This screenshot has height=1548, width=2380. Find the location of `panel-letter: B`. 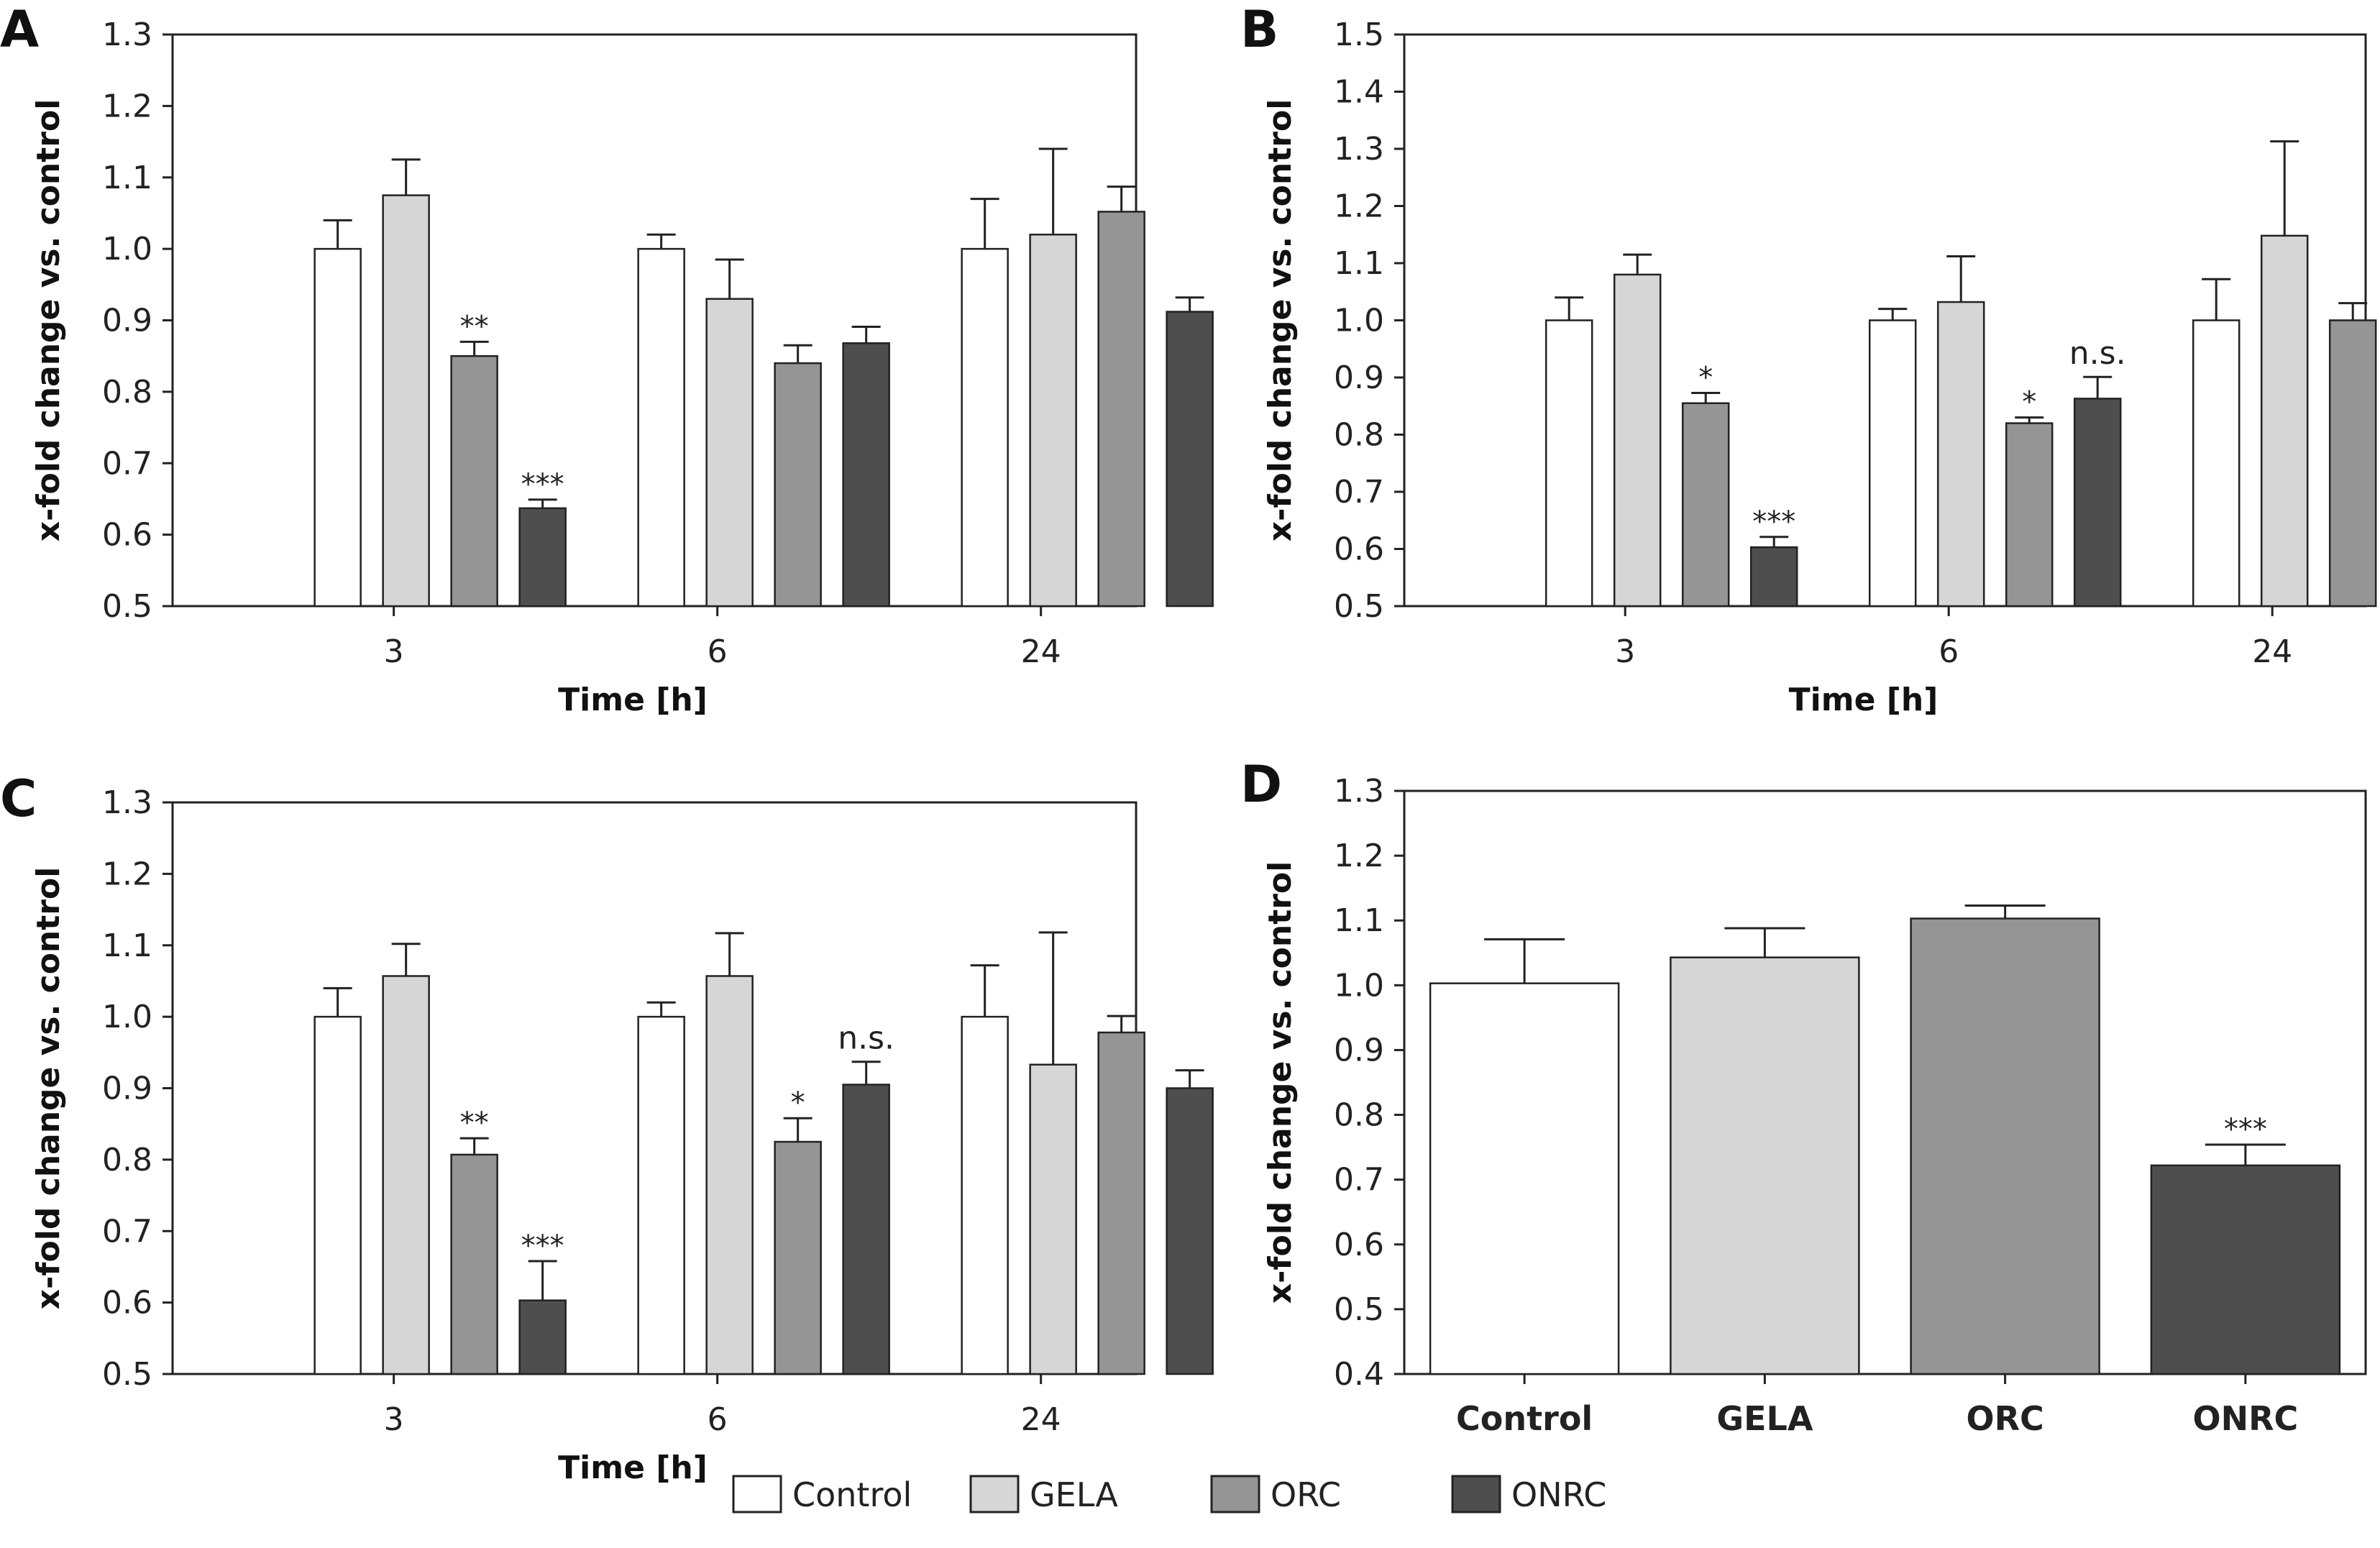

panel-letter: B is located at coordinates (1259, 29).